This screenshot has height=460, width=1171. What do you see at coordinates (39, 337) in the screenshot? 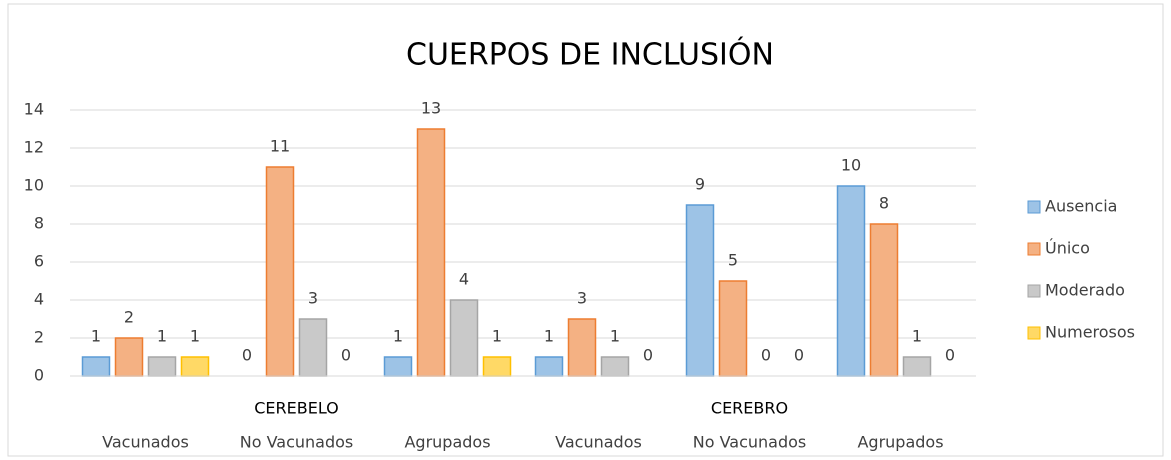
I see `y-tick-label: 2` at bounding box center [39, 337].